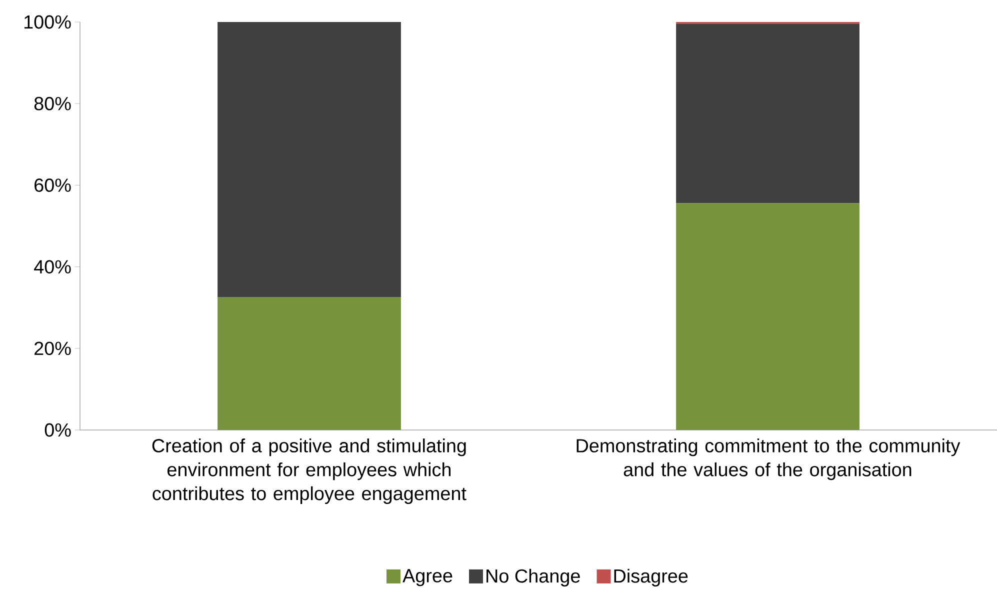  Describe the element at coordinates (52, 185) in the screenshot. I see `y-tick-label: 60%` at that location.